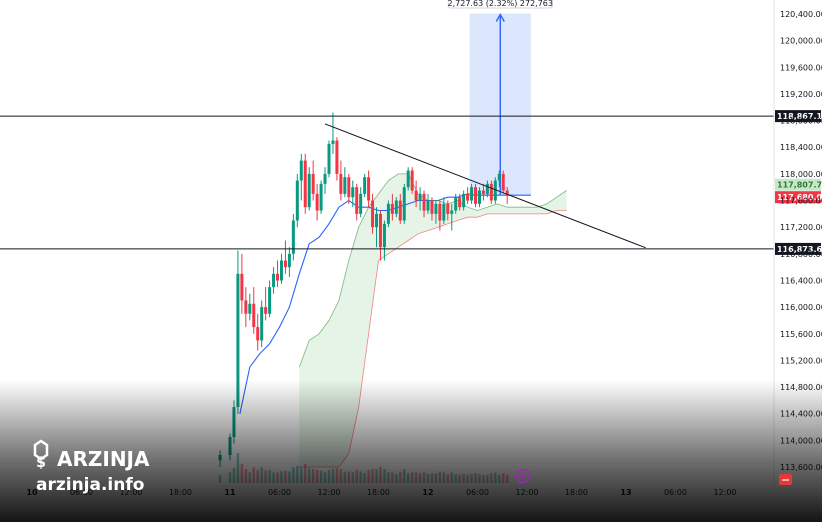 This screenshot has height=522, width=822. Describe the element at coordinates (801, 121) in the screenshot. I see `price-tick-label: 118,800.00` at that location.